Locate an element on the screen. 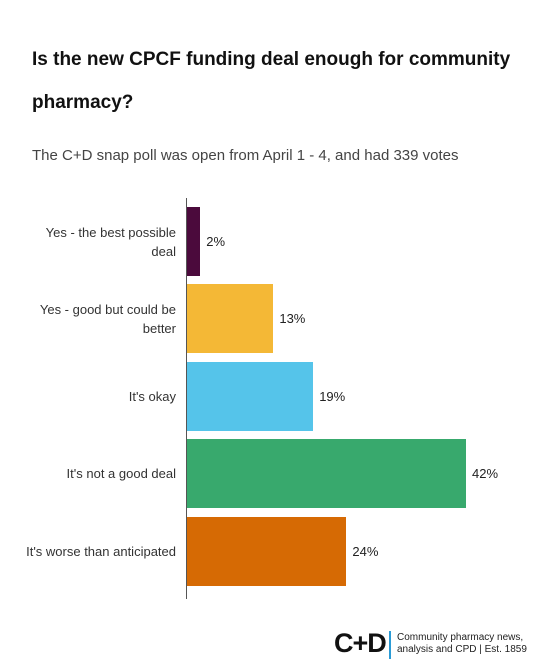  value-label: 24% is located at coordinates (365, 551).